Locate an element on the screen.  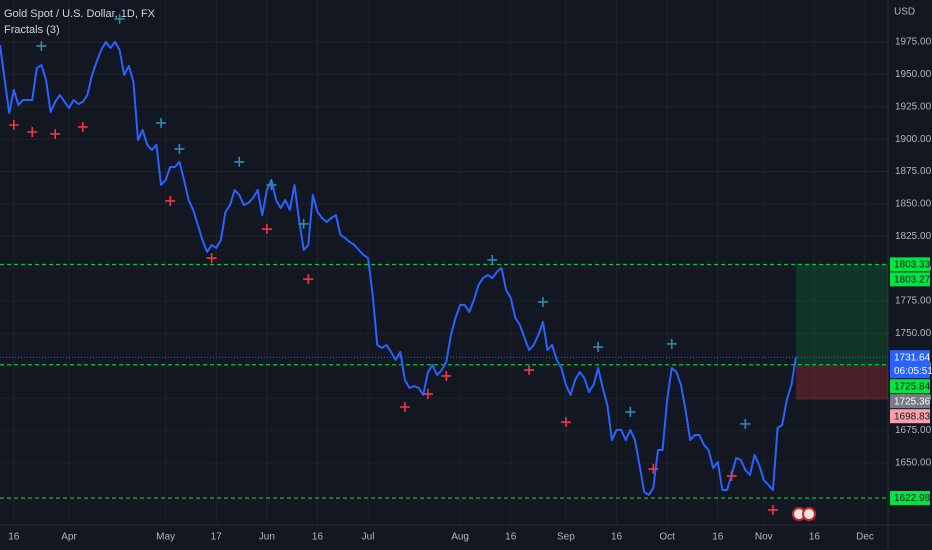
x-tick-label: Jul is located at coordinates (368, 537).